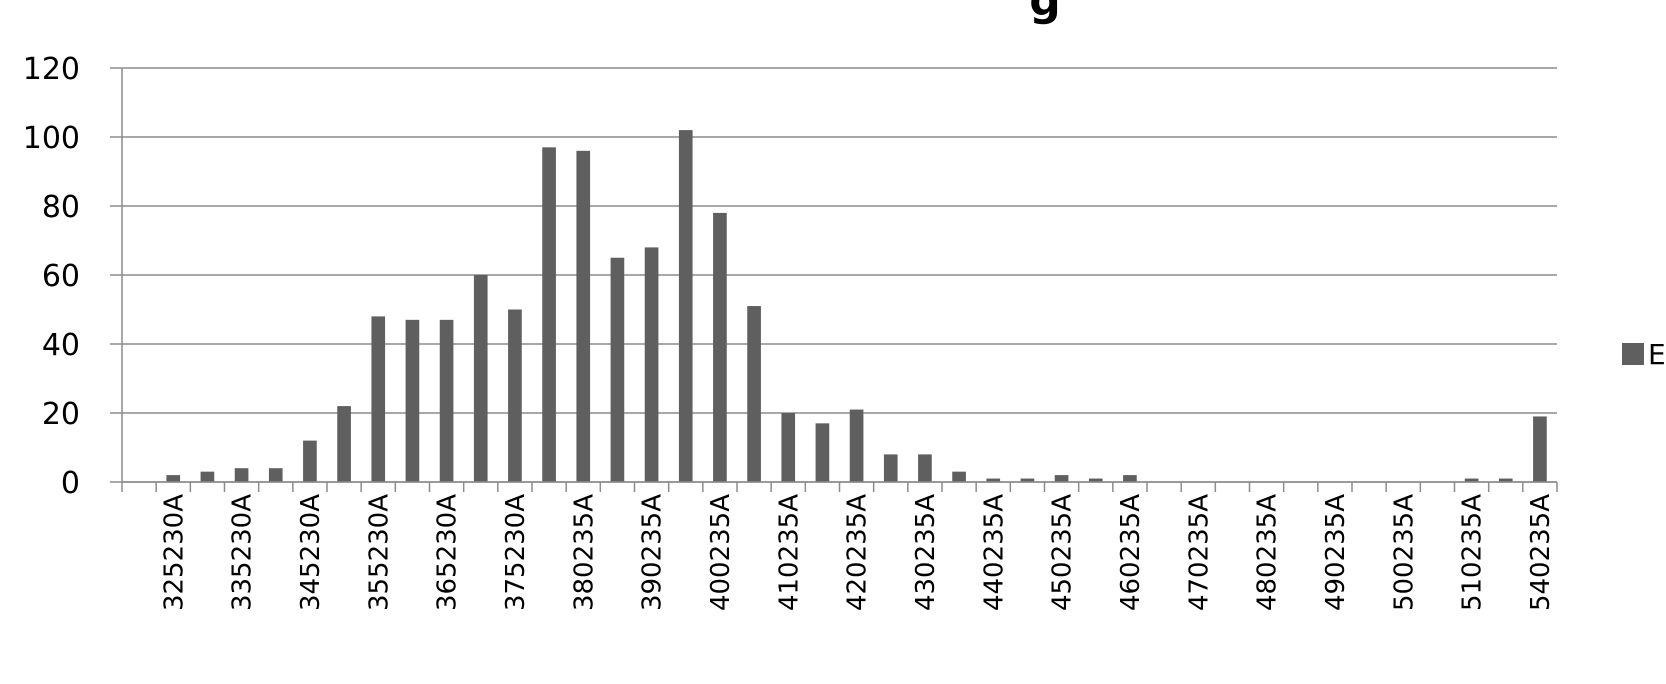 This screenshot has height=684, width=1666. I want to click on y-tick-label: 120, so click(51, 69).